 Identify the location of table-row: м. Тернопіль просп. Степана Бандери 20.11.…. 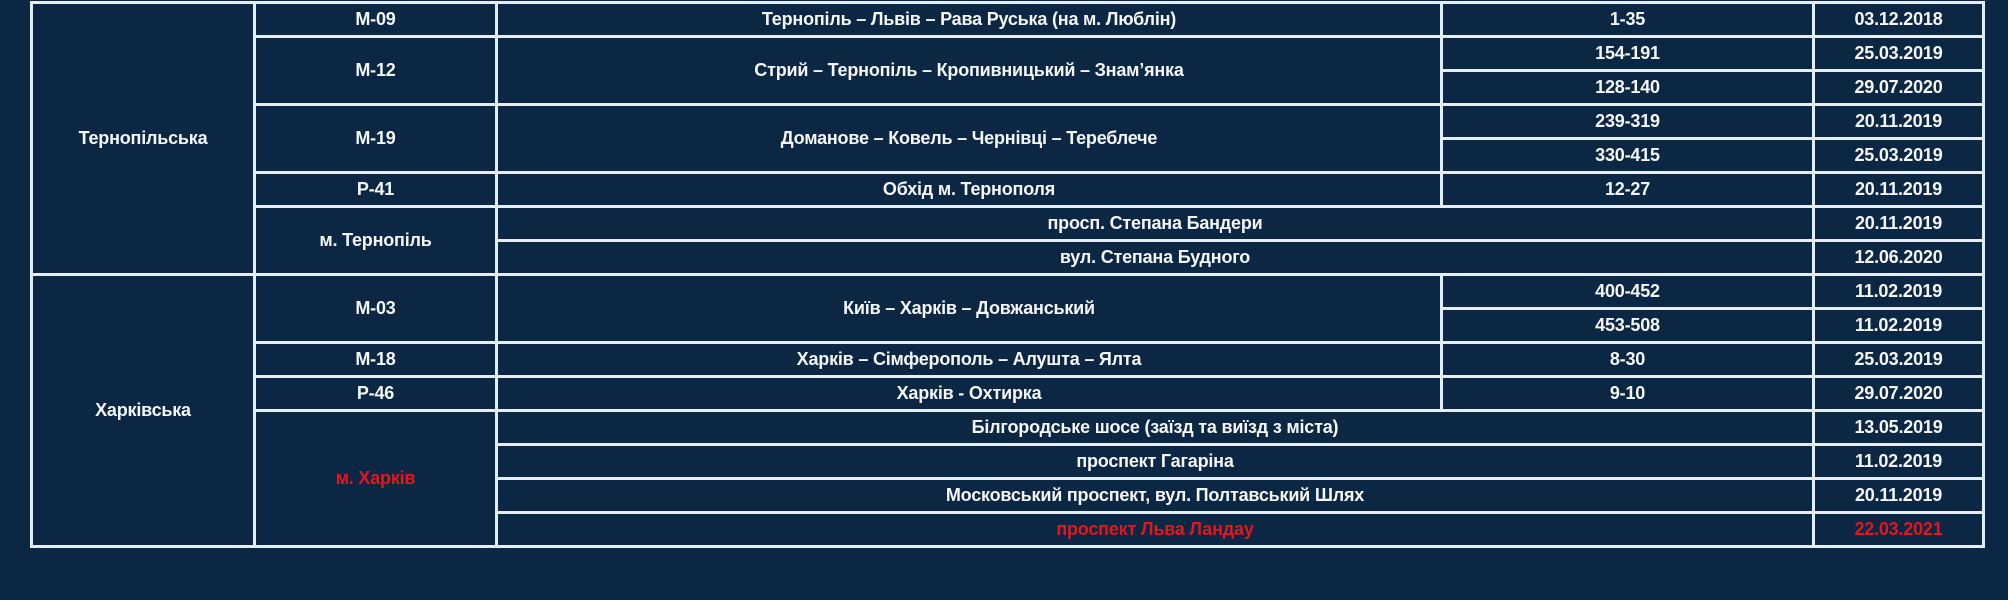
(1008, 240).